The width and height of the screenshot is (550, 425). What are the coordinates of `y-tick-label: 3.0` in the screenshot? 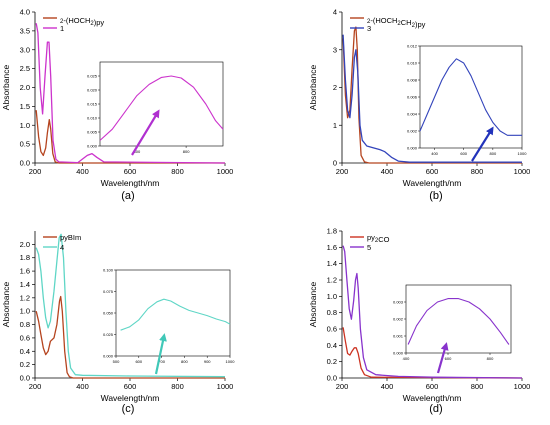 It's located at (25, 49).